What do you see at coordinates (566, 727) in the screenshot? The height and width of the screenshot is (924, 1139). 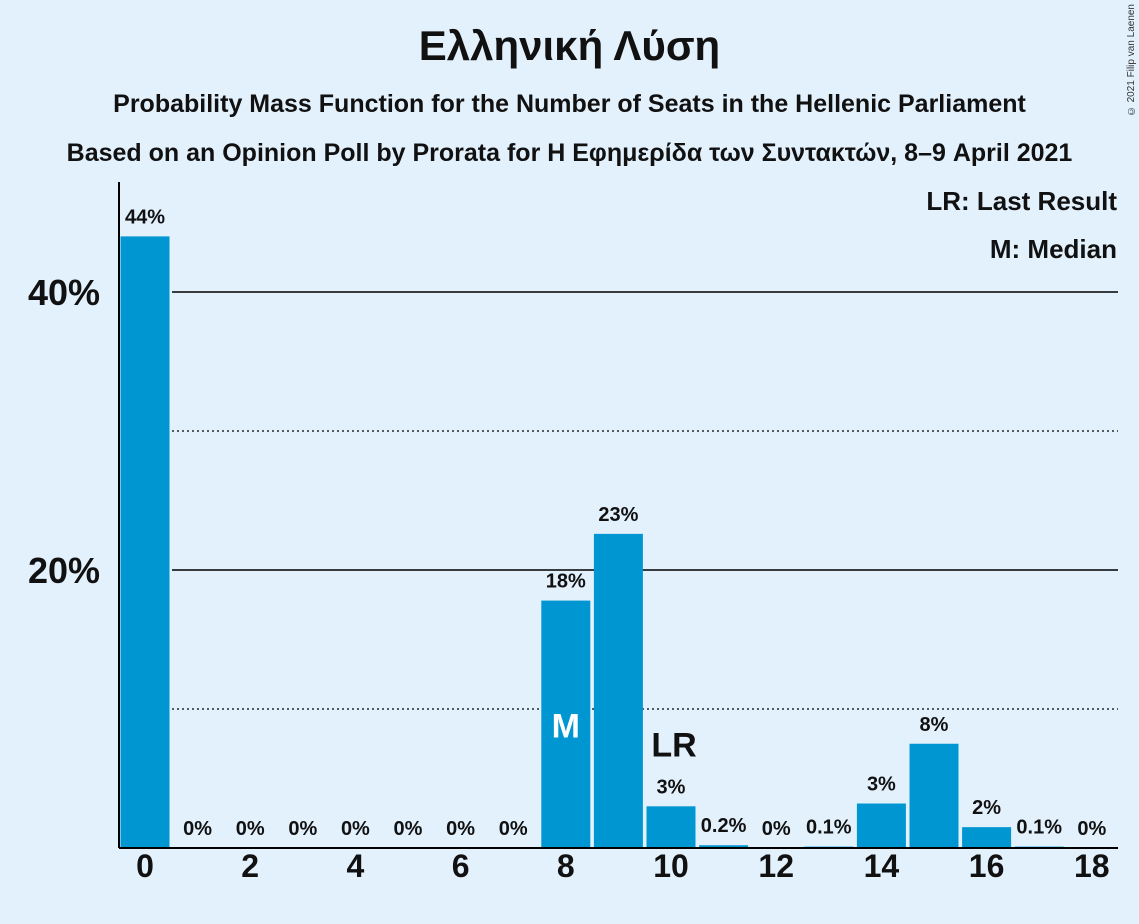 I see `median-marker: M` at bounding box center [566, 727].